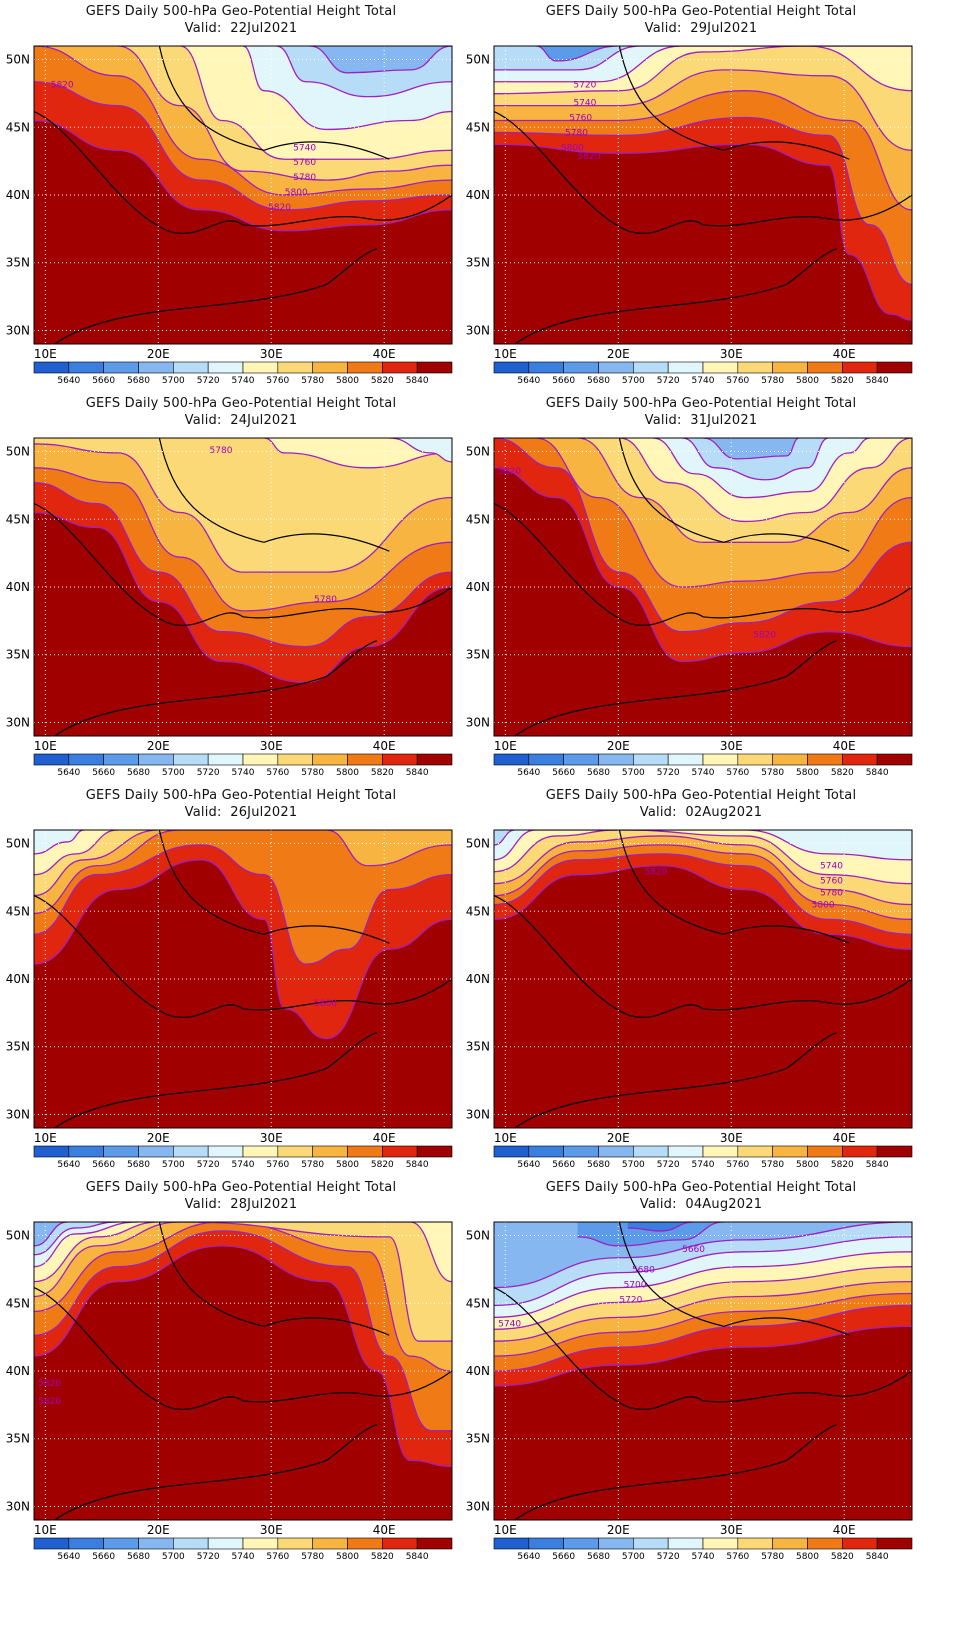 This screenshot has width=964, height=1640. What do you see at coordinates (103, 381) in the screenshot?
I see `colorbar-label: 5660` at bounding box center [103, 381].